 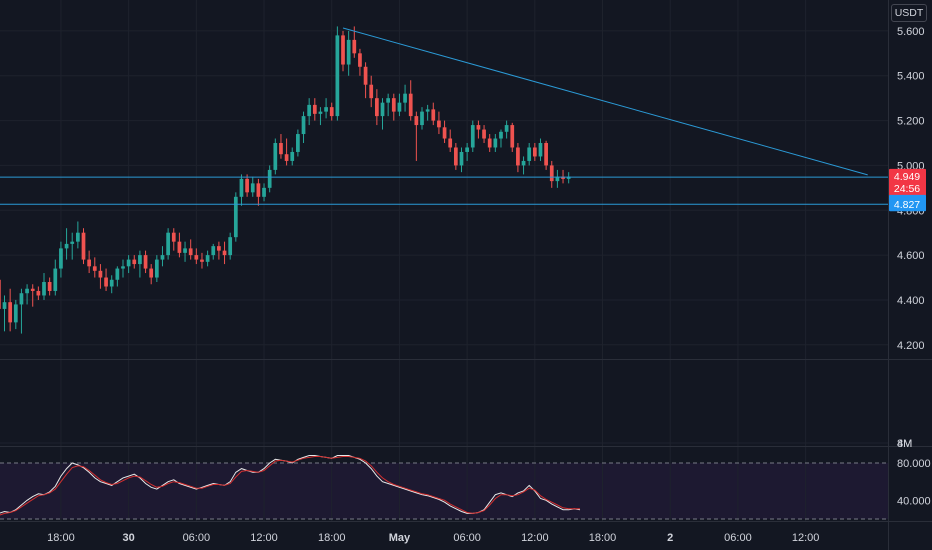 I want to click on volume-tick-label: 8M, so click(x=904, y=444).